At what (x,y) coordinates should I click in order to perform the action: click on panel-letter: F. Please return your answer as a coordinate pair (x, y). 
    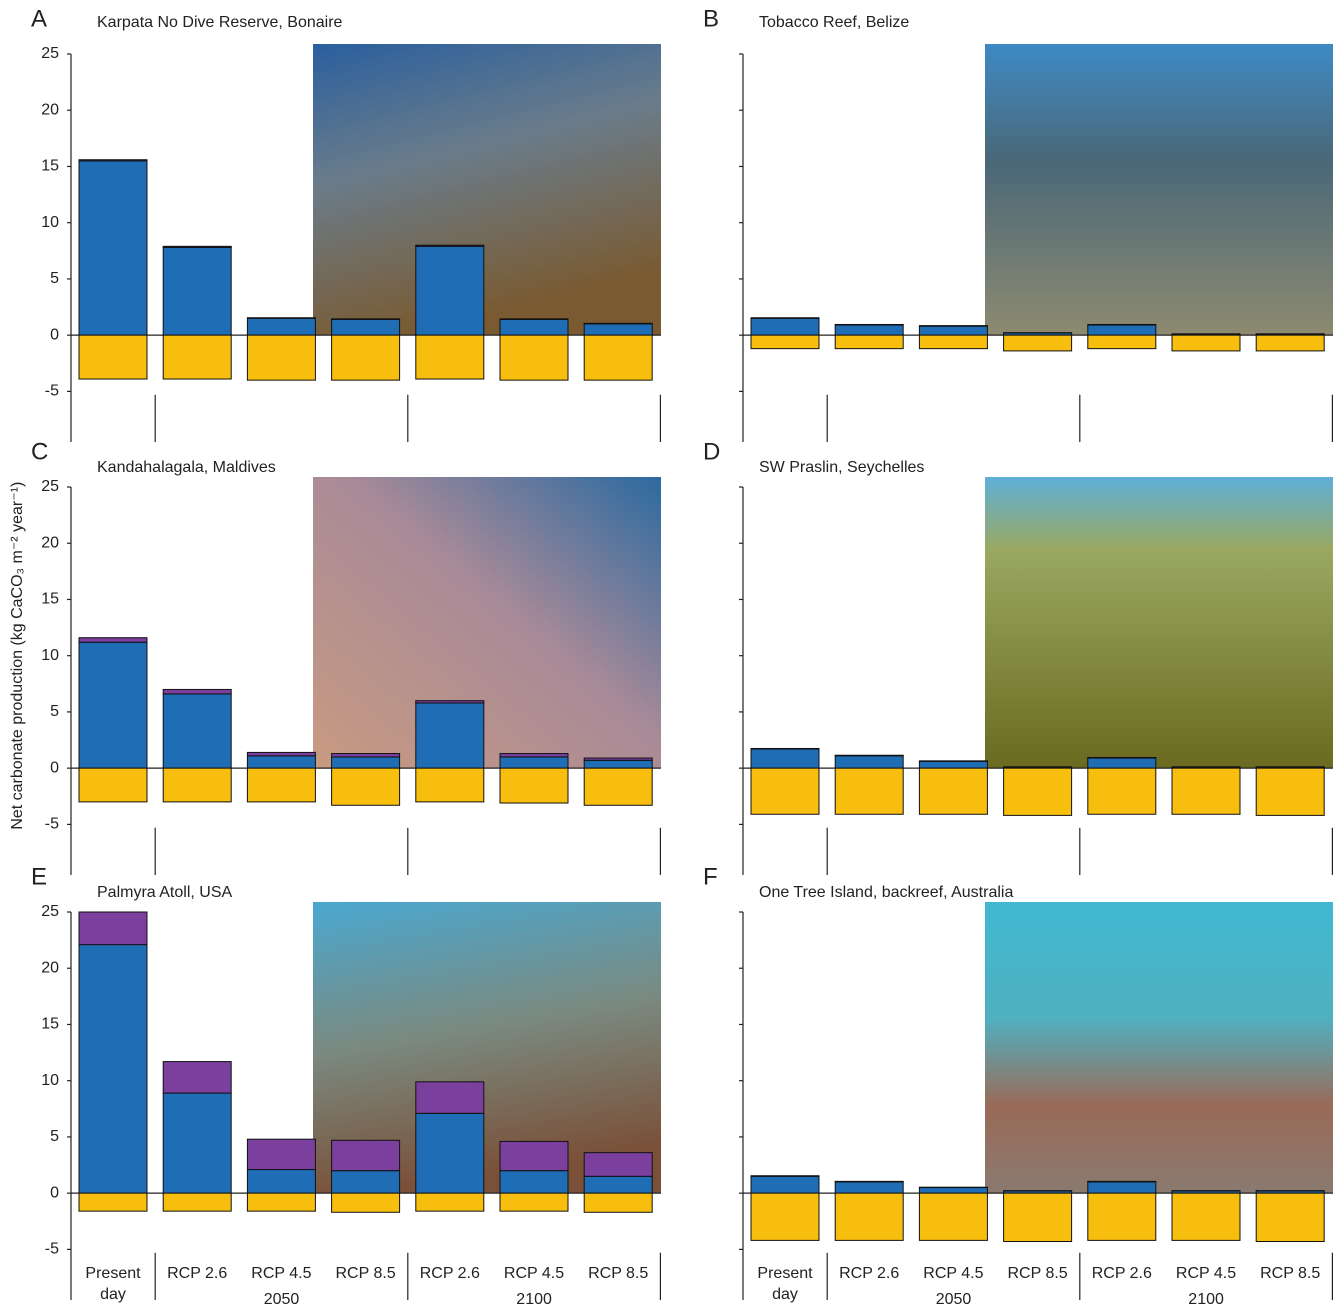
    Looking at the image, I should click on (710, 876).